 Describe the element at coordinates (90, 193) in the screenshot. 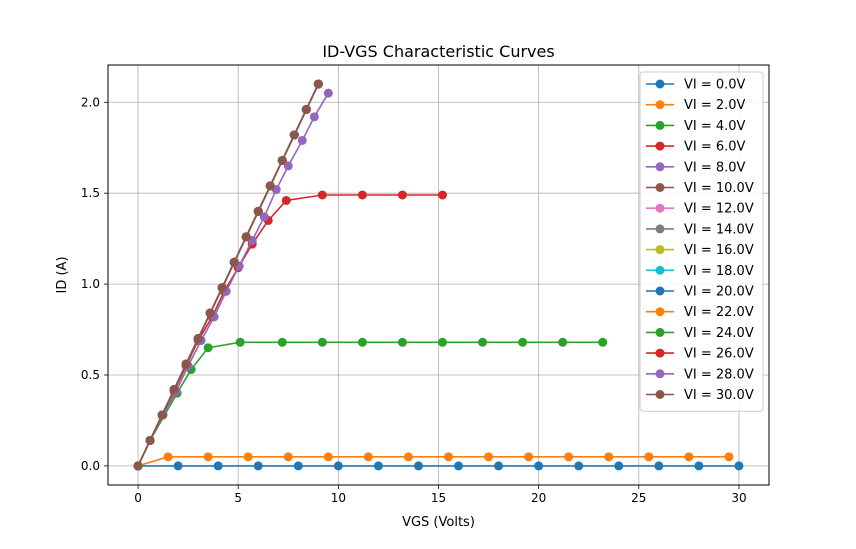

I see `y-tick-label: 1.5` at that location.